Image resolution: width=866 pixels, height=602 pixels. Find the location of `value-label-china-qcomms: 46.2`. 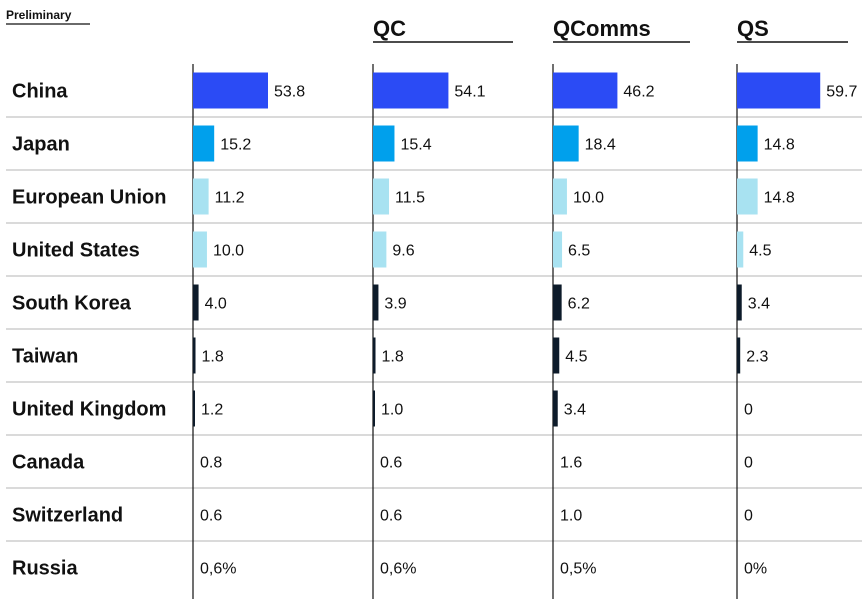

value-label-china-qcomms: 46.2 is located at coordinates (638, 92).